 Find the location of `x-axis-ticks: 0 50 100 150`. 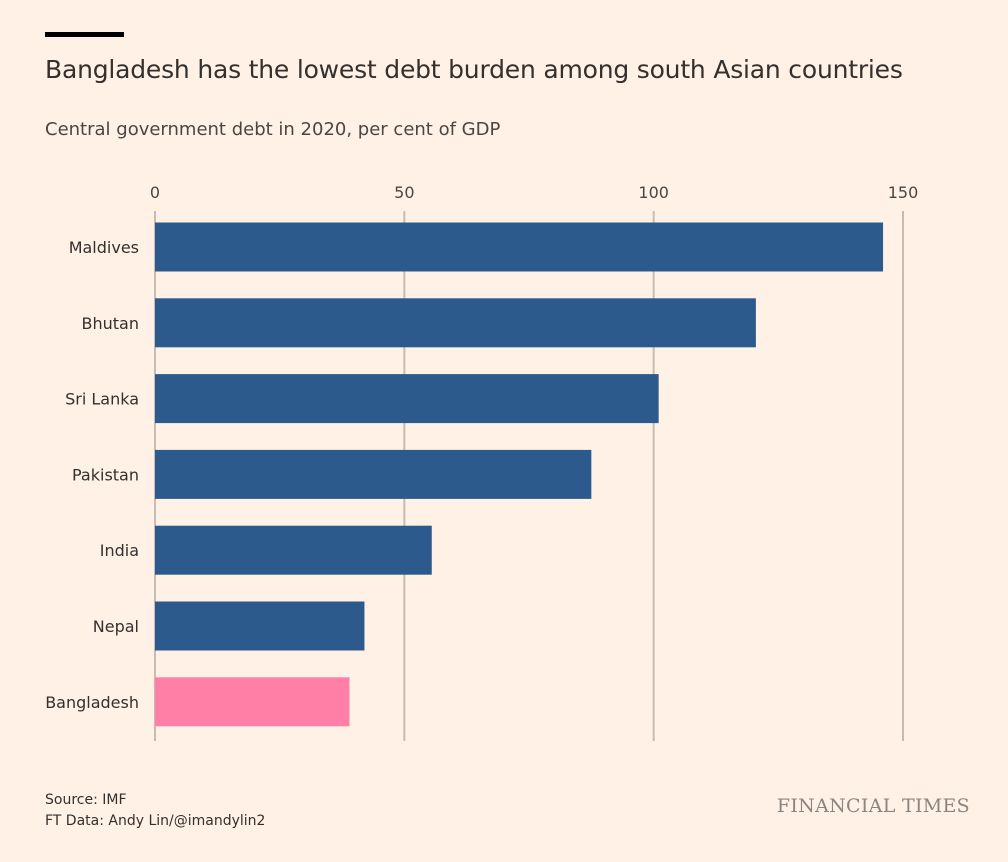

x-axis-ticks: 0 50 100 150 is located at coordinates (534, 192).